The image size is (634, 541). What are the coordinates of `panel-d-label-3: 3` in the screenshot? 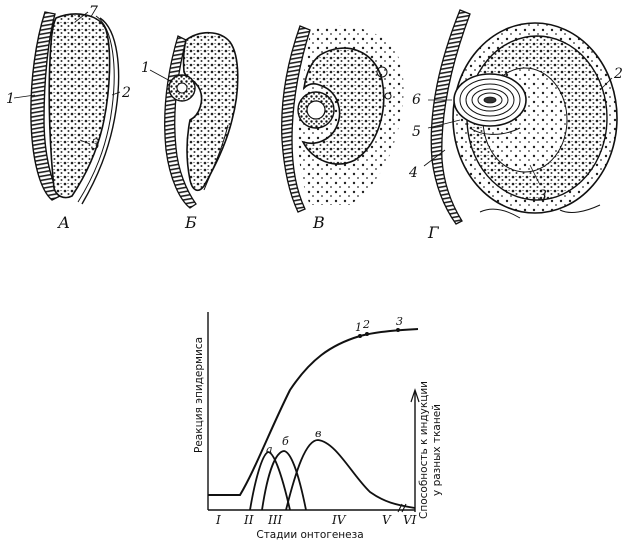 It's located at (542, 196).